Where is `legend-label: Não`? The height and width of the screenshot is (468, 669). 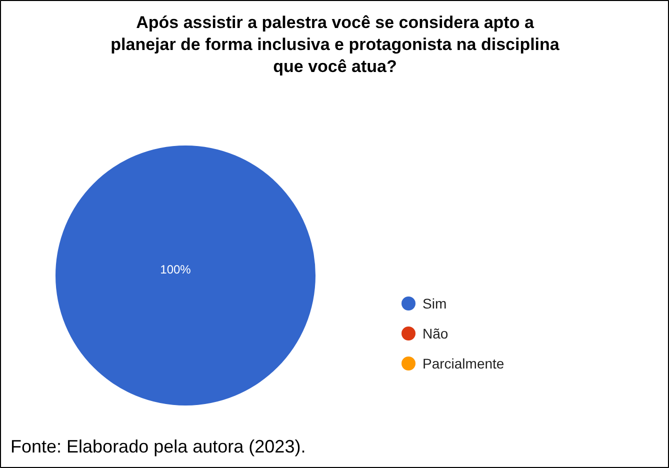 legend-label: Não is located at coordinates (435, 334).